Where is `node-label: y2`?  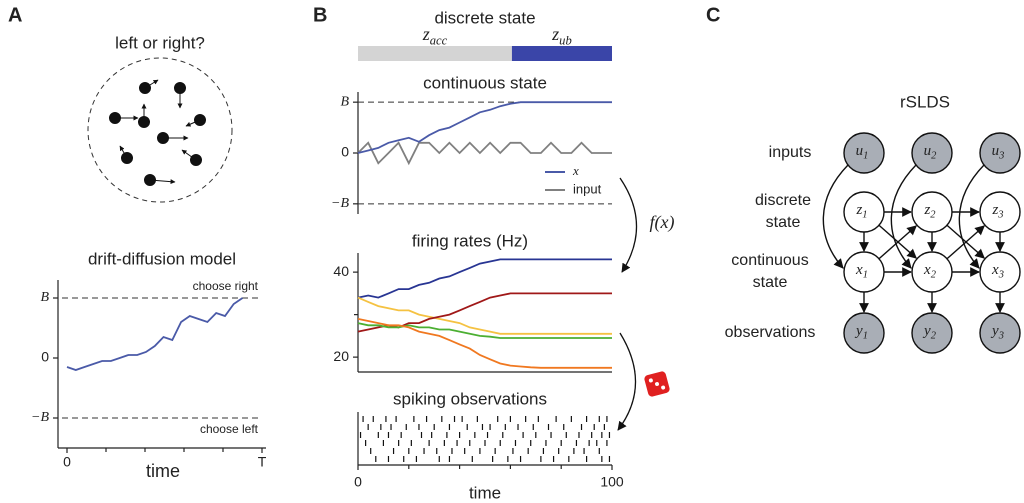 node-label: y2 is located at coordinates (929, 332).